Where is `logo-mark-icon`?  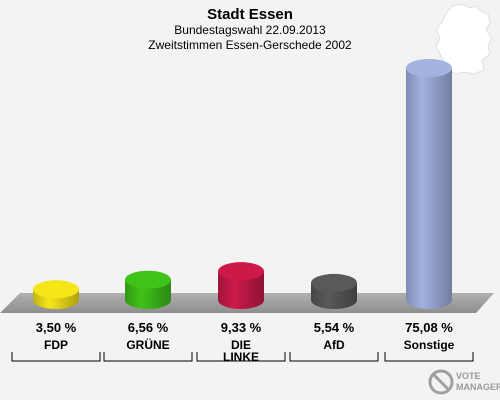 logo-mark-icon is located at coordinates (441, 382).